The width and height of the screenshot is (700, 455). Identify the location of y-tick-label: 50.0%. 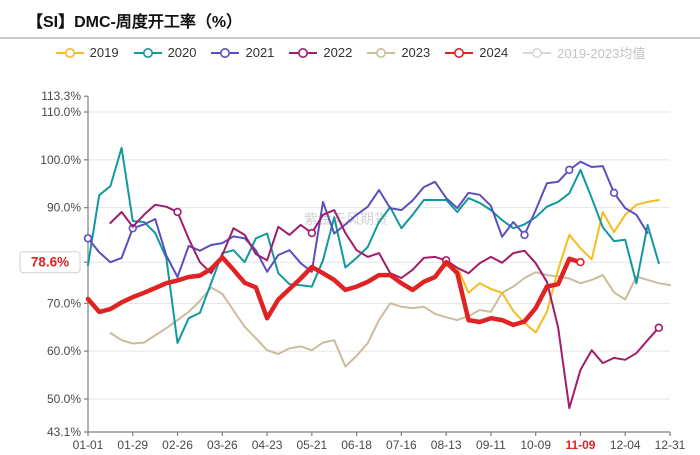
(64, 399).